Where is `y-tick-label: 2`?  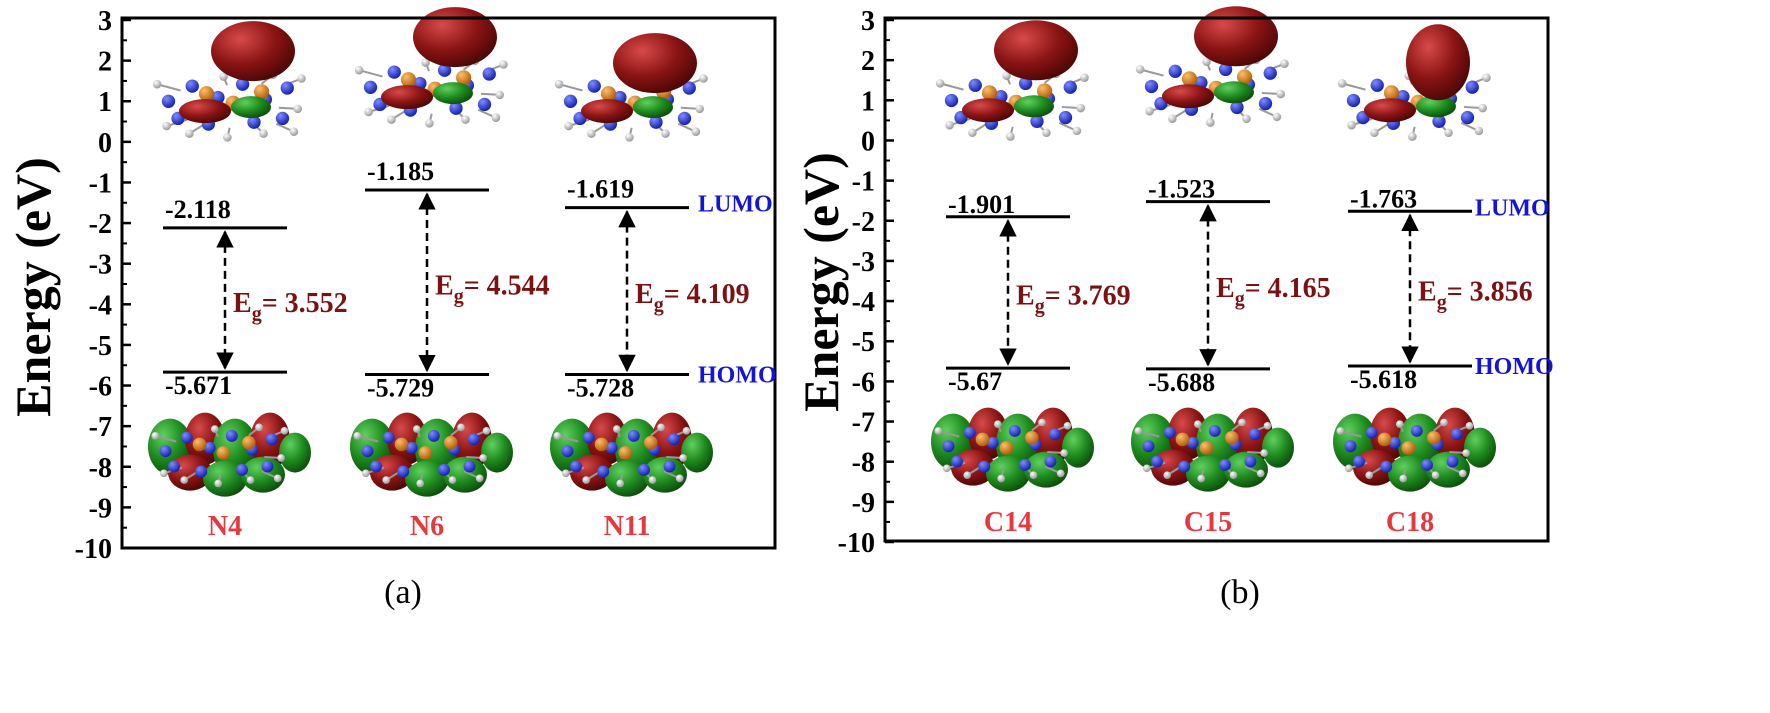
y-tick-label: 2 is located at coordinates (868, 61).